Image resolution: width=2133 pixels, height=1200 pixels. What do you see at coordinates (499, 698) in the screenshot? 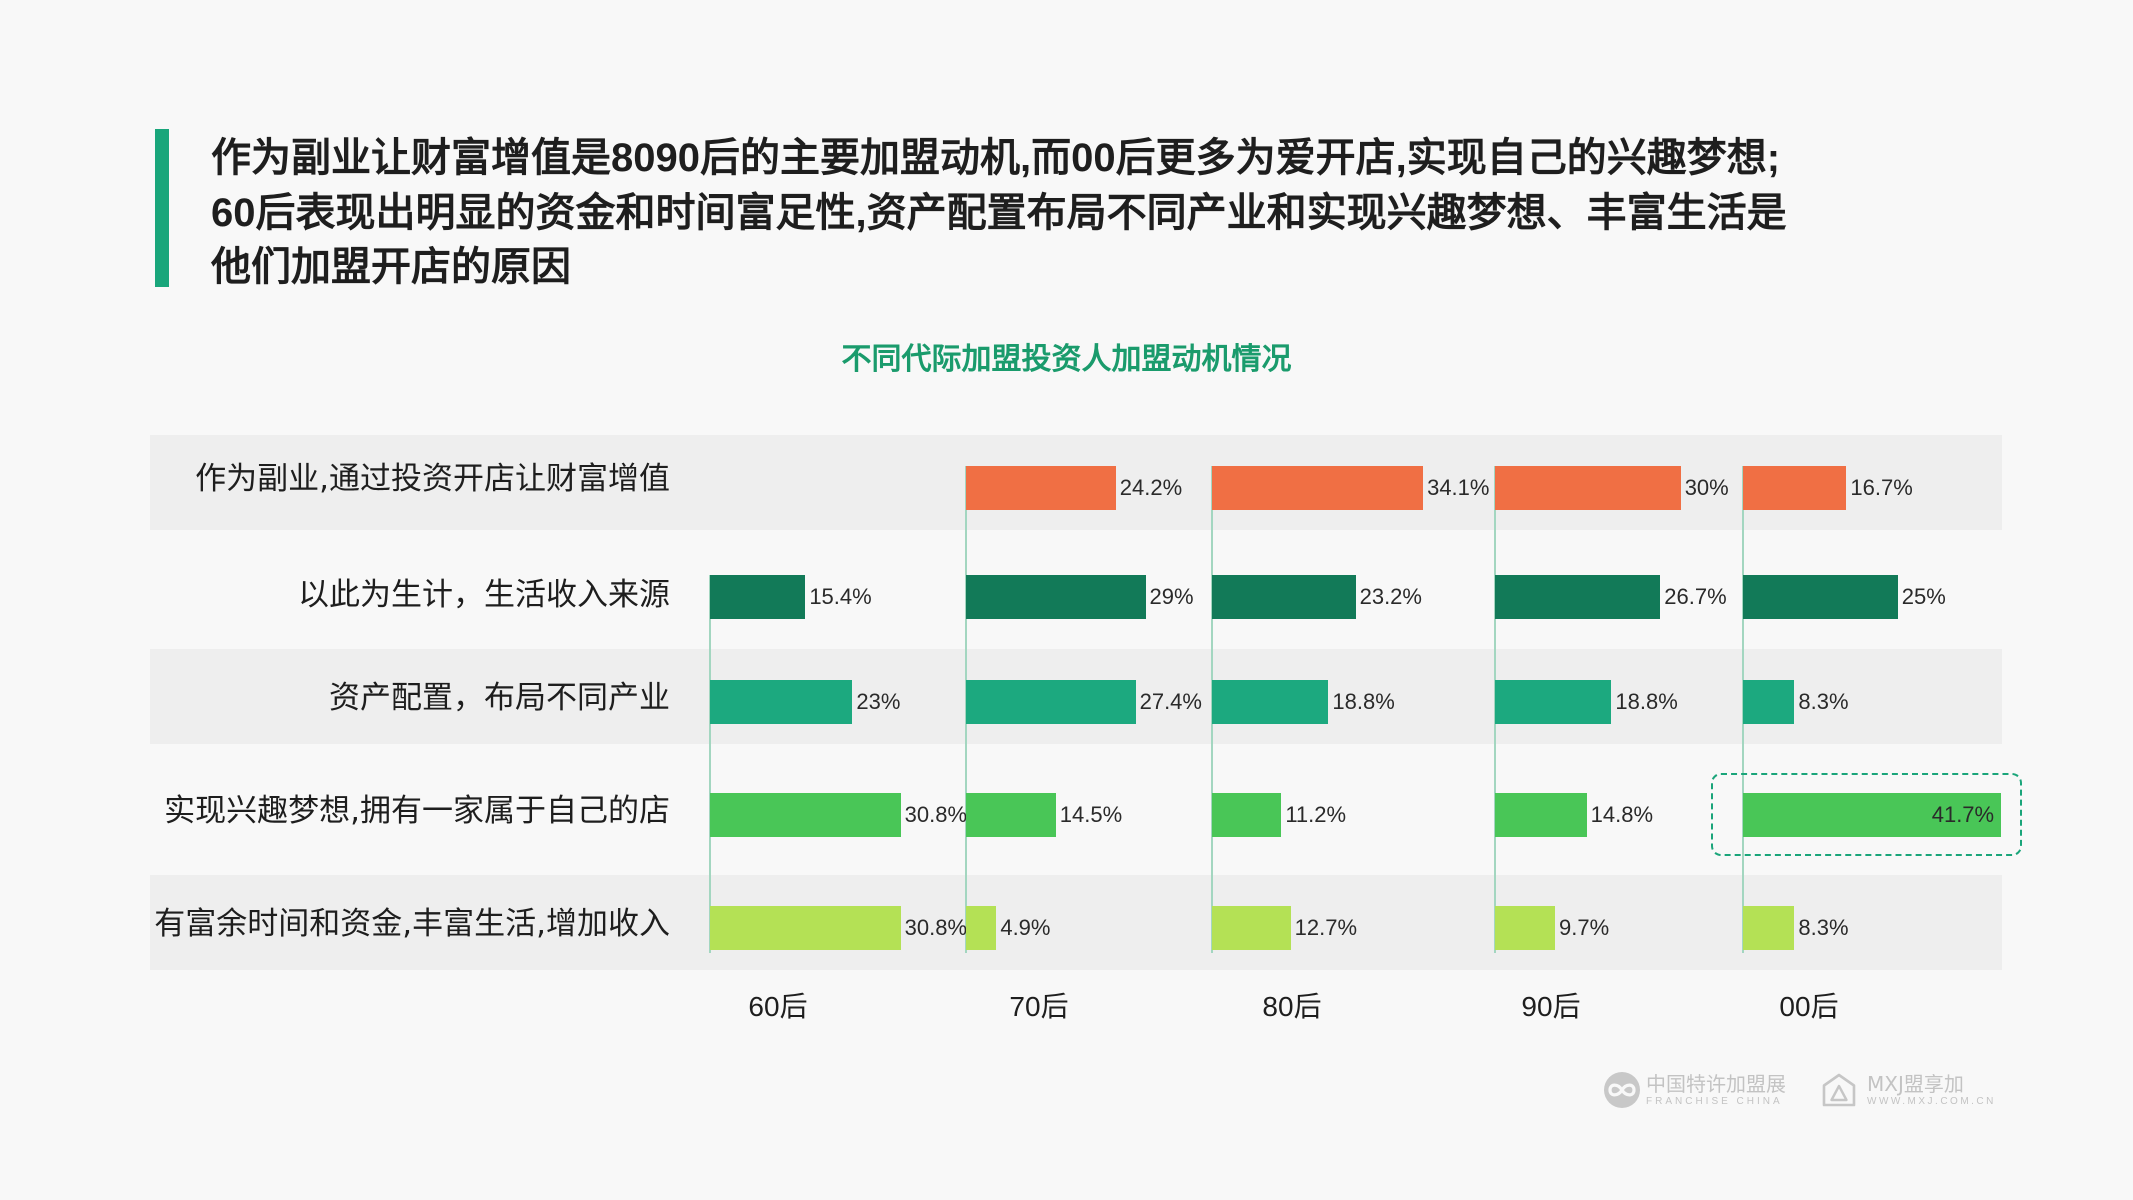
I see `category-label: 资产配置，布局不同产业` at bounding box center [499, 698].